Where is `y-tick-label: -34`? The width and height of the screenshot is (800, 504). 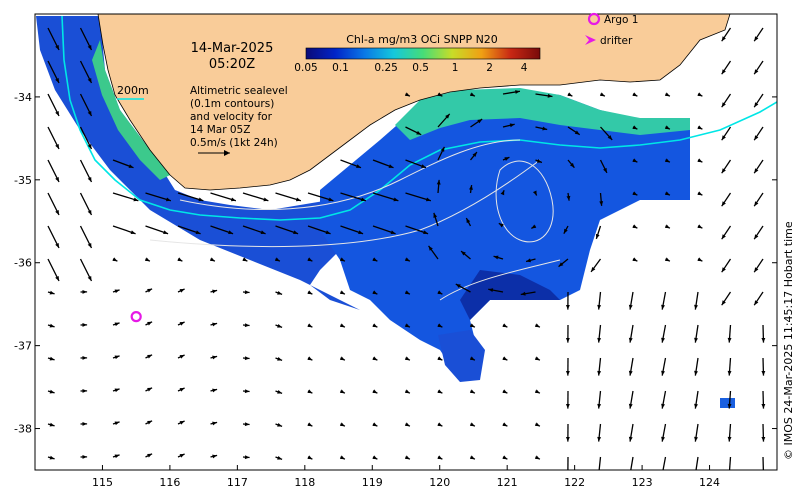
y-tick-label: -34 is located at coordinates (23, 97).